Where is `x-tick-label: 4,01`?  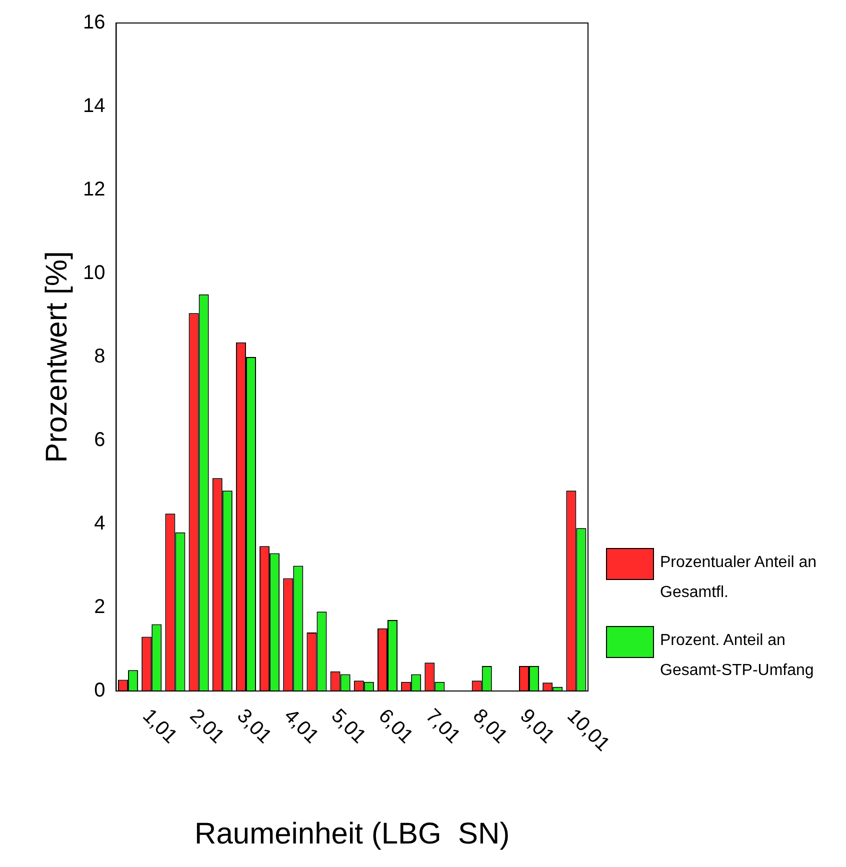
x-tick-label: 4,01 is located at coordinates (301, 726).